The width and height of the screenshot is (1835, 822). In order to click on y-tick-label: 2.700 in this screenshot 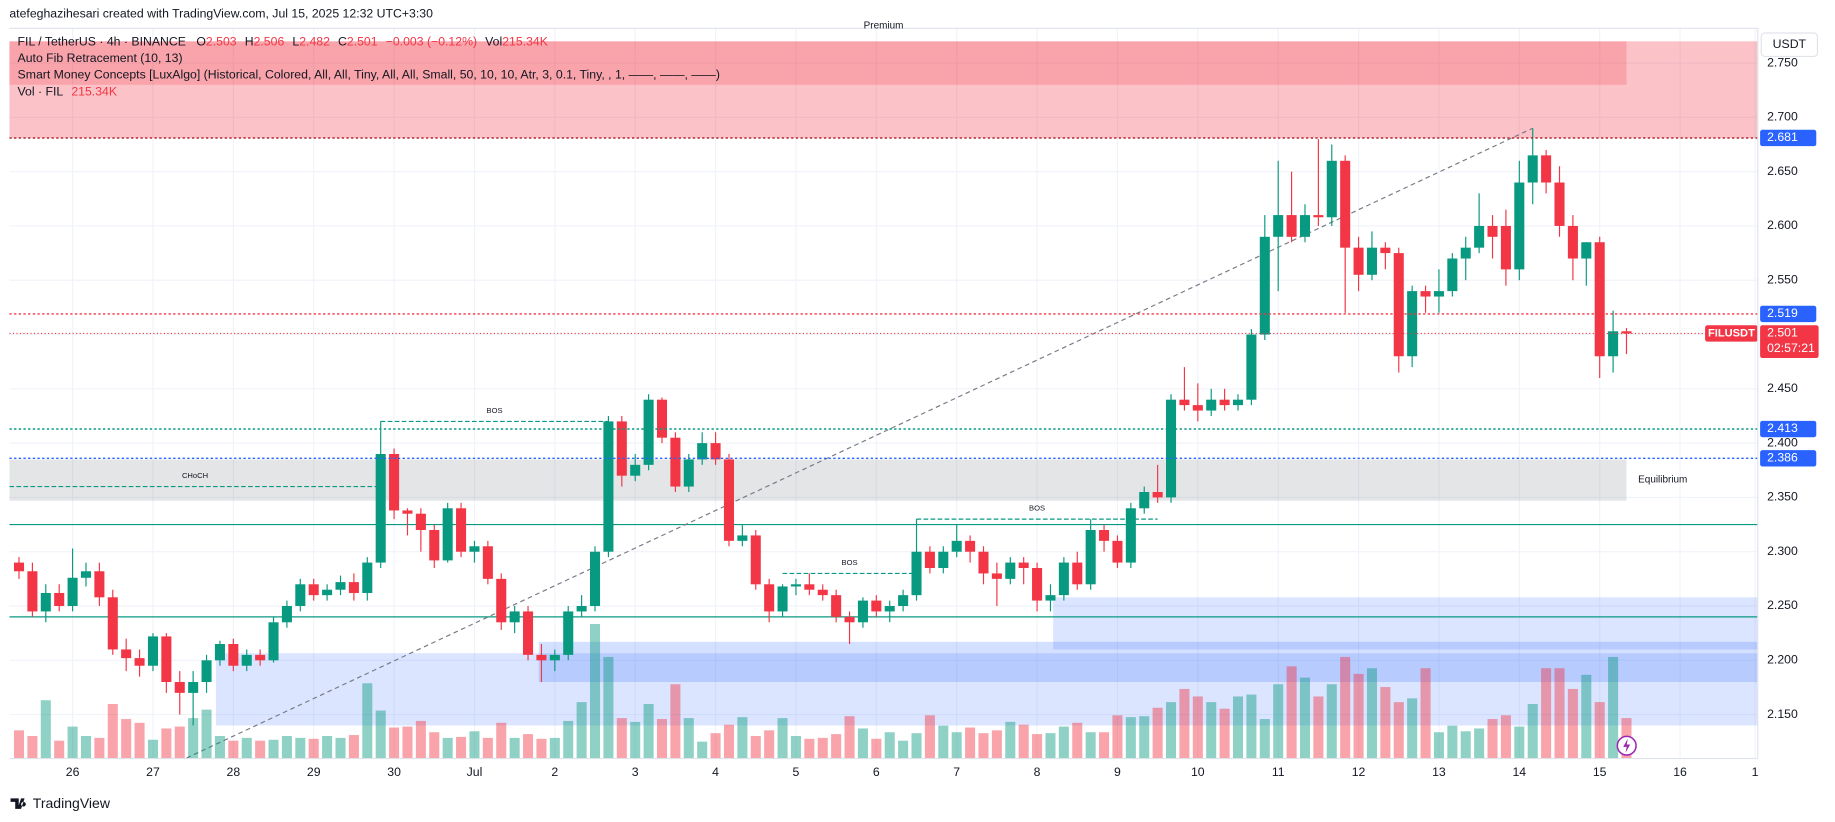, I will do `click(1782, 117)`.